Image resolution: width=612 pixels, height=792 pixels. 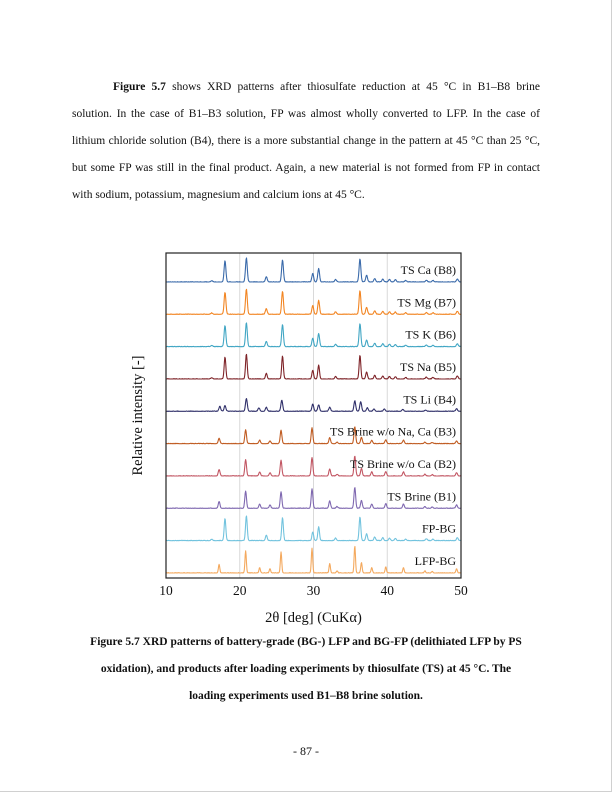 What do you see at coordinates (138, 416) in the screenshot?
I see `y-axis-title: Relative intensity [-]` at bounding box center [138, 416].